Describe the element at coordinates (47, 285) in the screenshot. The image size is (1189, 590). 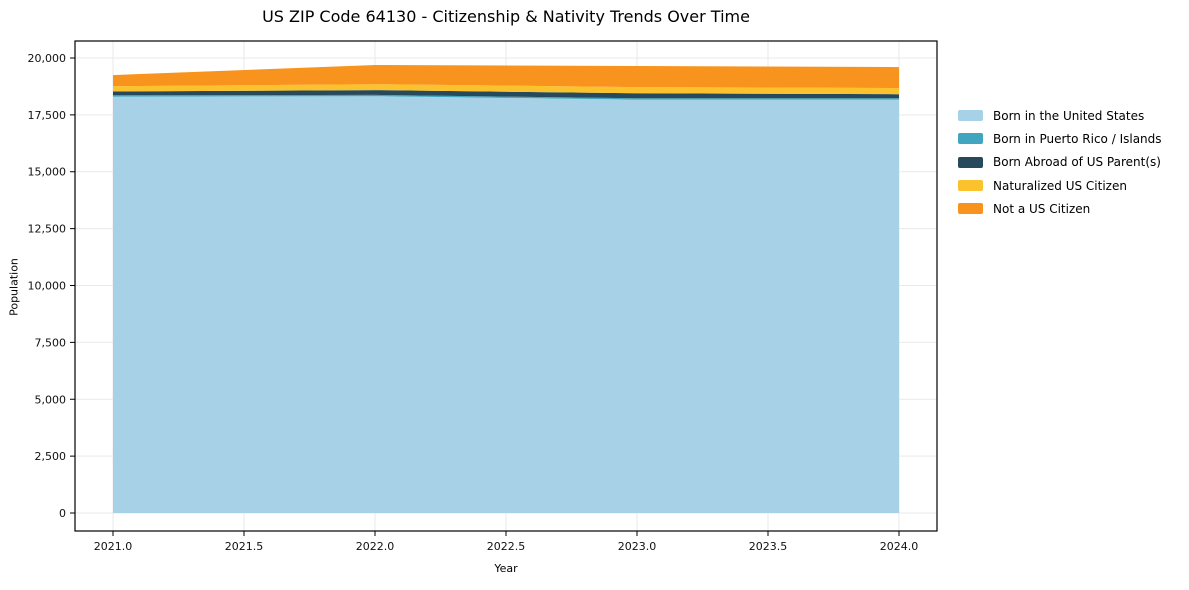
I see `y-tick-label: 10,000` at that location.